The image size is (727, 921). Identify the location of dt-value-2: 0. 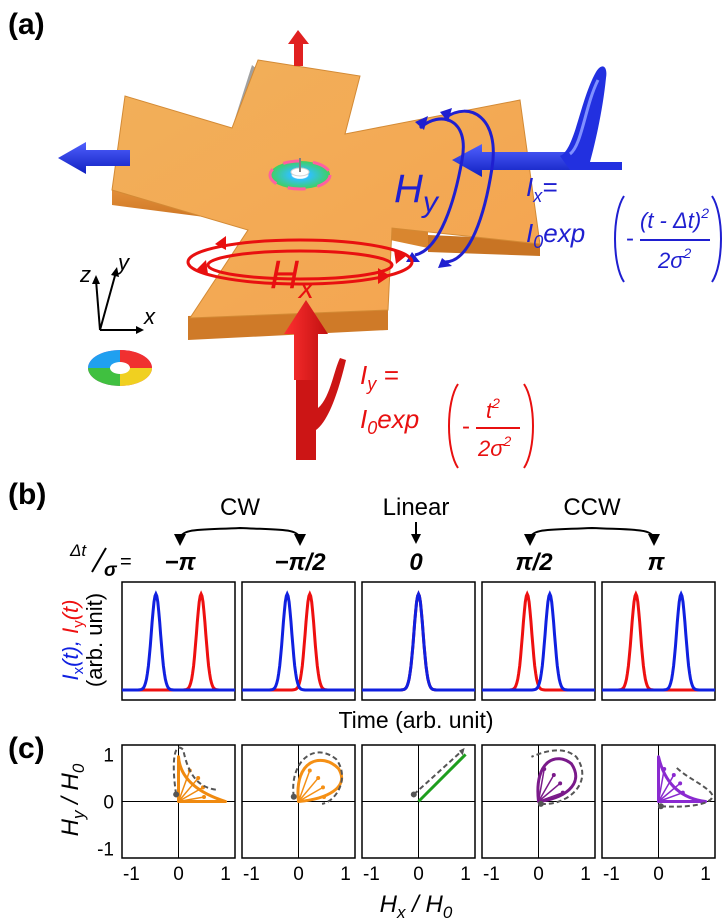
(416, 562).